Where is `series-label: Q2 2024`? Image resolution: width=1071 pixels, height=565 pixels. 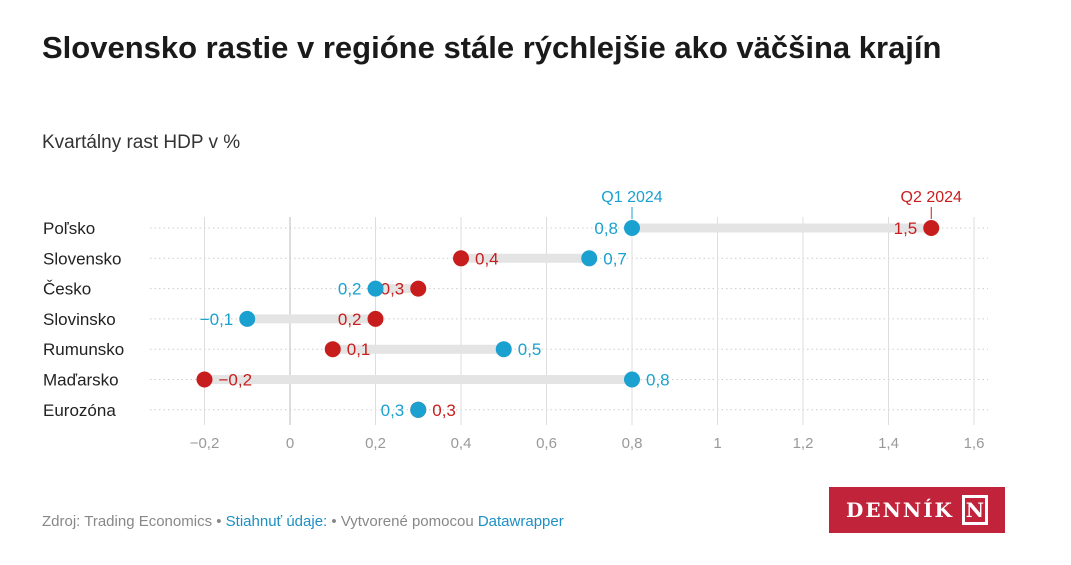
series-label: Q2 2024 is located at coordinates (931, 197).